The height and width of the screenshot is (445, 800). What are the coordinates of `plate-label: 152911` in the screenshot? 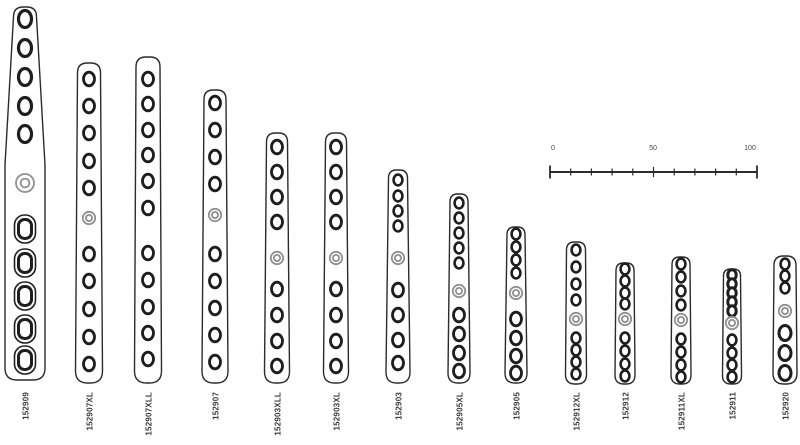 It's located at (733, 406).